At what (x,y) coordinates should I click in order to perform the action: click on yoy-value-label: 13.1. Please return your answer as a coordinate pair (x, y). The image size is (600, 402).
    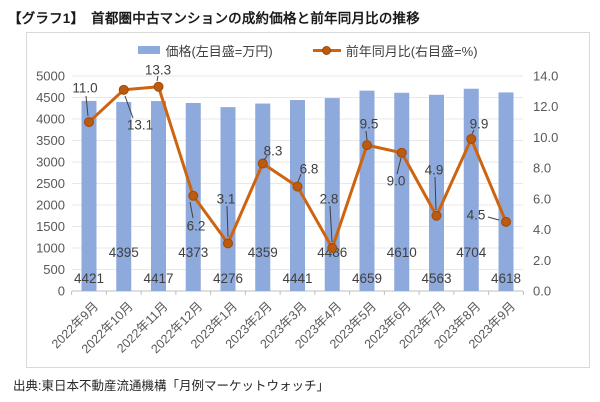
    Looking at the image, I should click on (140, 125).